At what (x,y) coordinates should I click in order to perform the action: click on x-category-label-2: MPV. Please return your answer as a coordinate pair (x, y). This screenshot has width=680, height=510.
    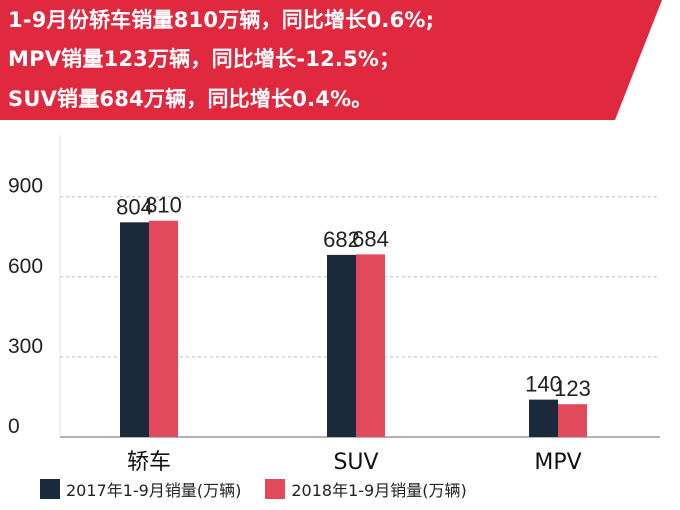
    Looking at the image, I should click on (557, 462).